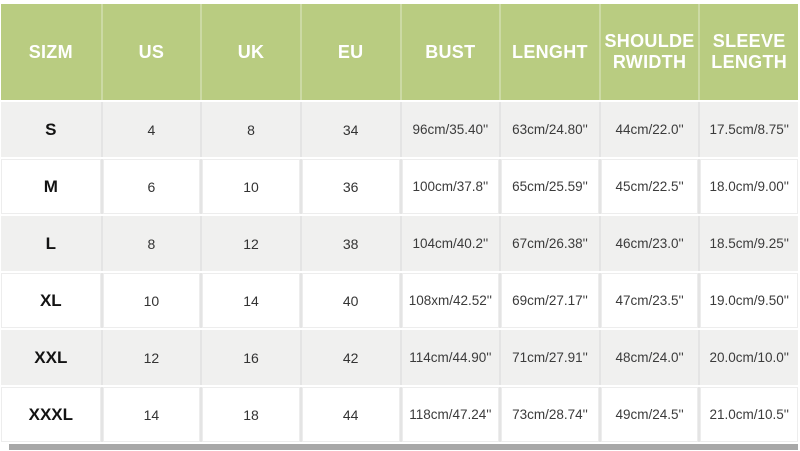 This screenshot has height=451, width=800. Describe the element at coordinates (250, 243) in the screenshot. I see `cell-uk: 12` at that location.